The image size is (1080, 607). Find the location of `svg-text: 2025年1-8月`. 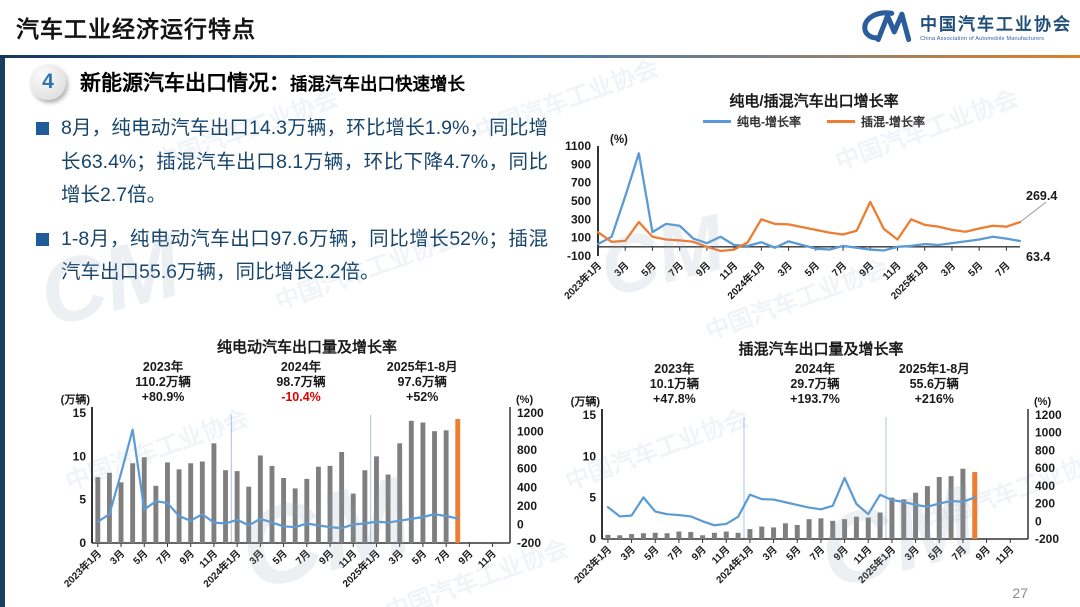

svg-text: 2025年1-8月 is located at coordinates (422, 366).